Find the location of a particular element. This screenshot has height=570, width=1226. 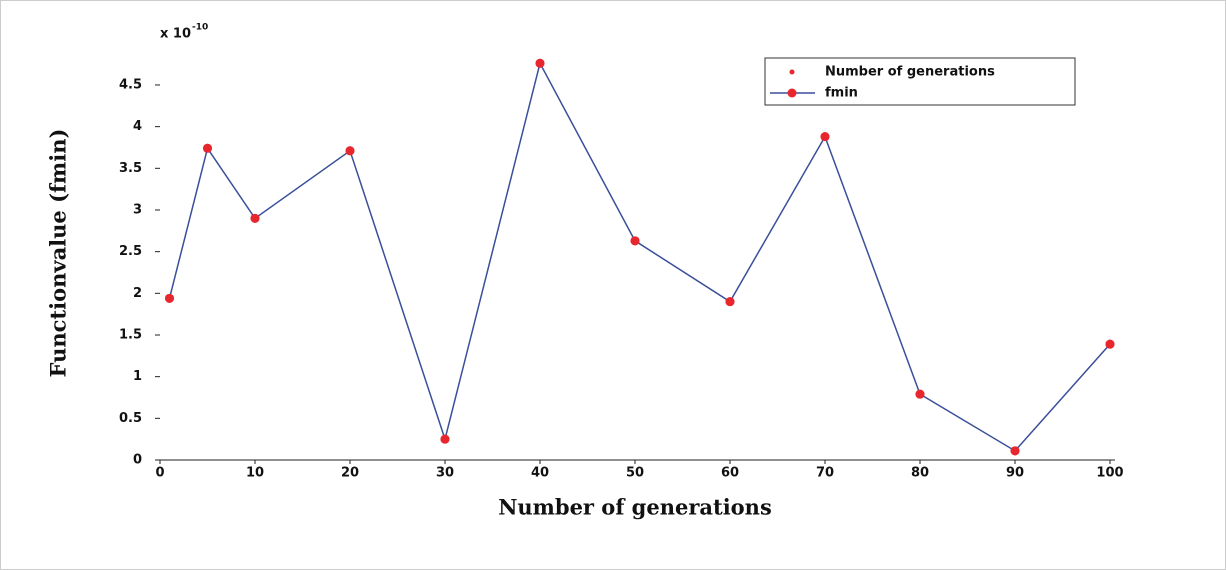

legend-label: Number of generations is located at coordinates (910, 72).